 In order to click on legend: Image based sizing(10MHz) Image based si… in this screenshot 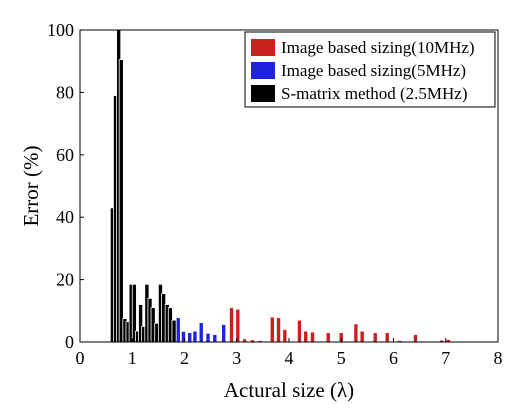, I will do `click(370, 69)`.